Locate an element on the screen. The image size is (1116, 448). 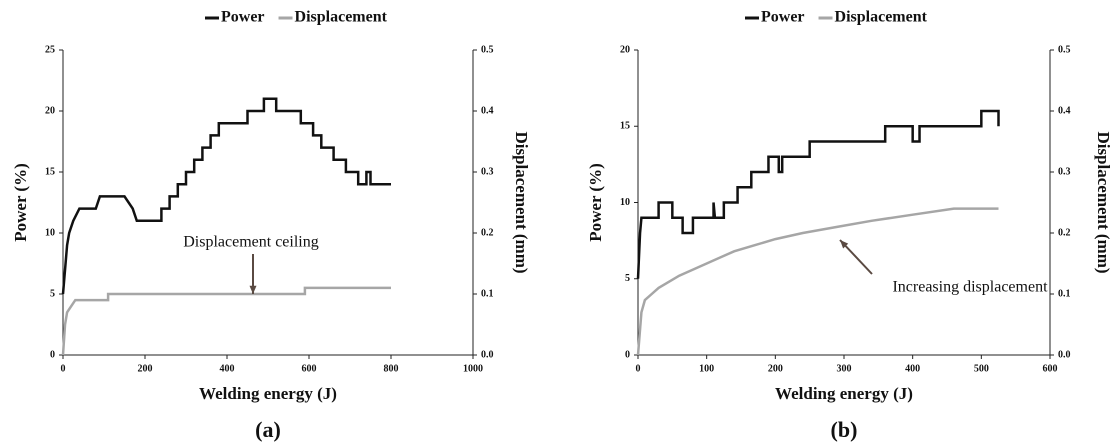
panel-caption: (a) is located at coordinates (268, 429).